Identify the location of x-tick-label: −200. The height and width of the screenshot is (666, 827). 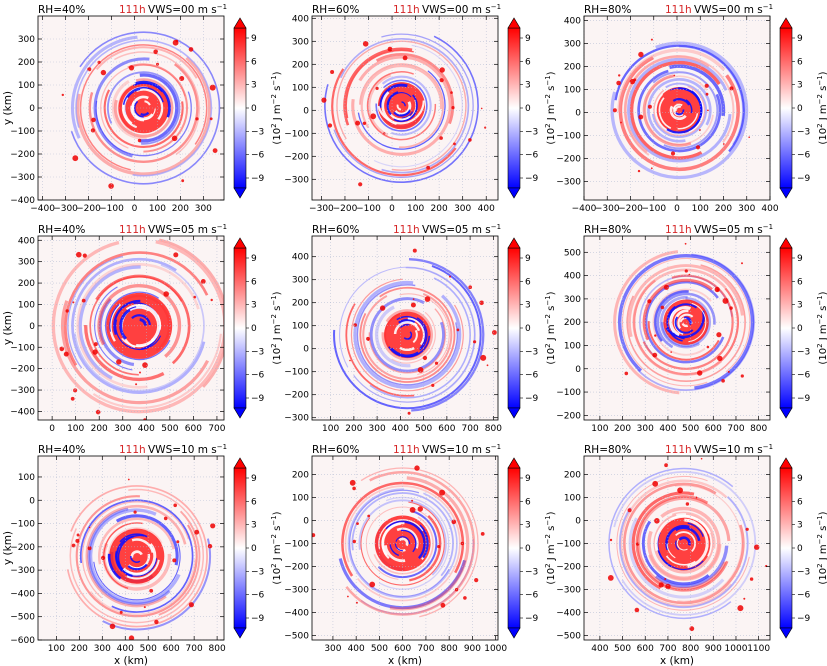
(345, 209).